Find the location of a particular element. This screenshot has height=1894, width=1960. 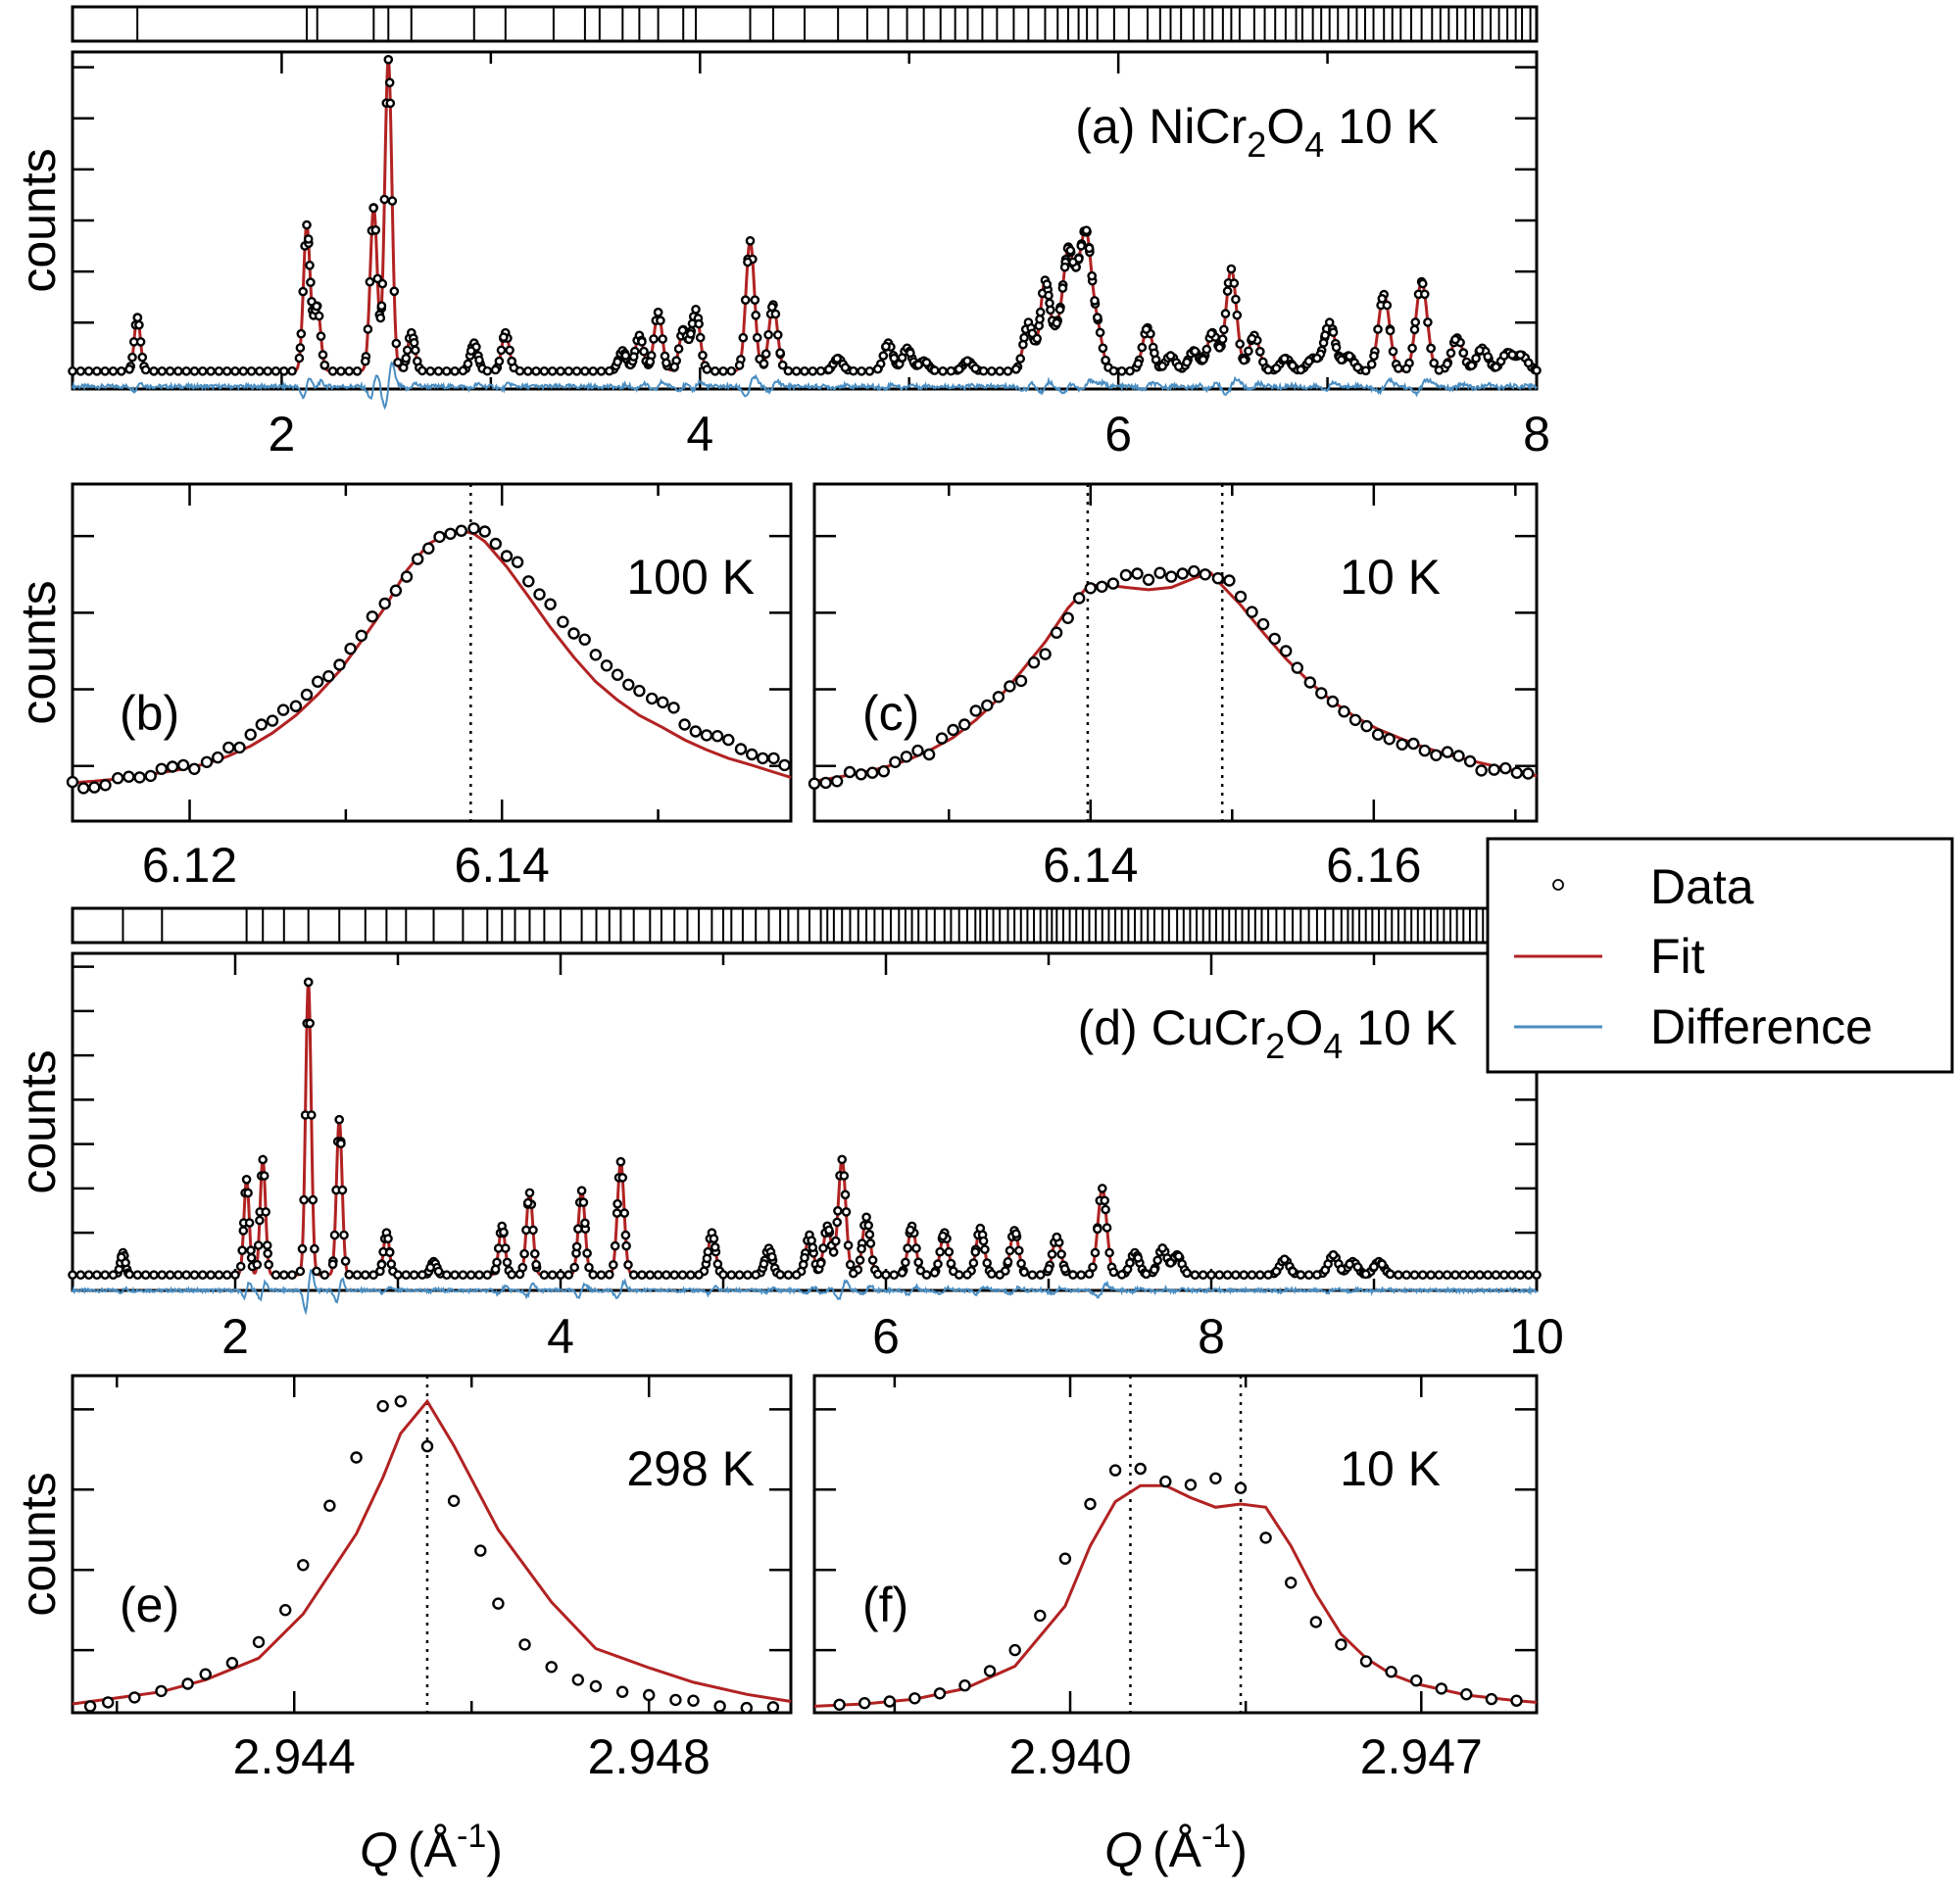

panel-b-frame is located at coordinates (432, 652).